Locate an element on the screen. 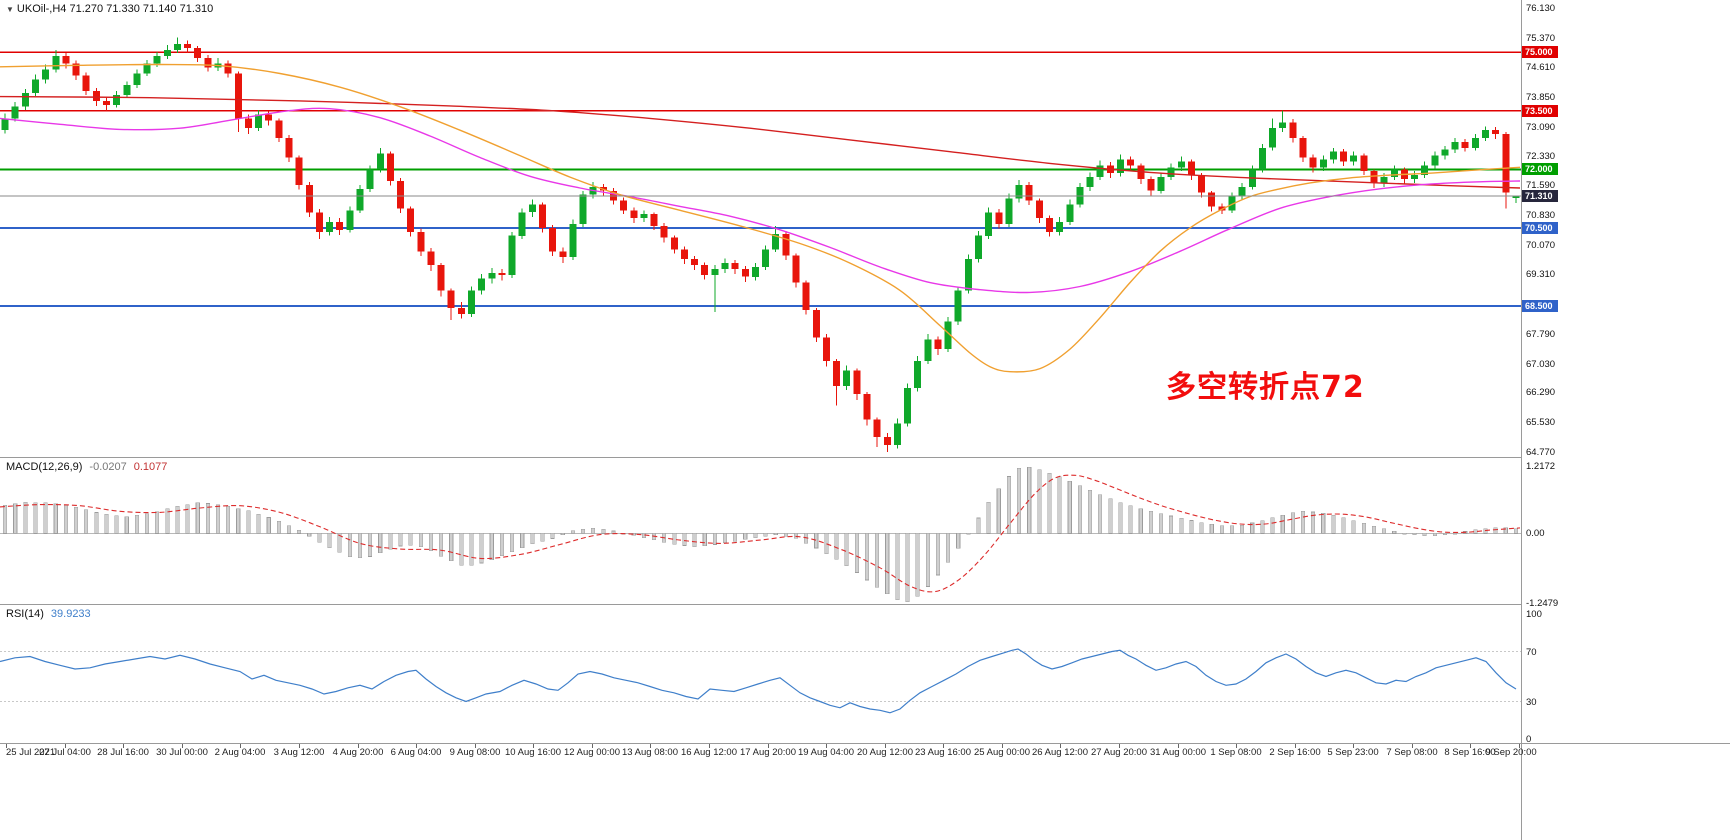  date-axis-label: 2 Aug 04:00 is located at coordinates (240, 752).